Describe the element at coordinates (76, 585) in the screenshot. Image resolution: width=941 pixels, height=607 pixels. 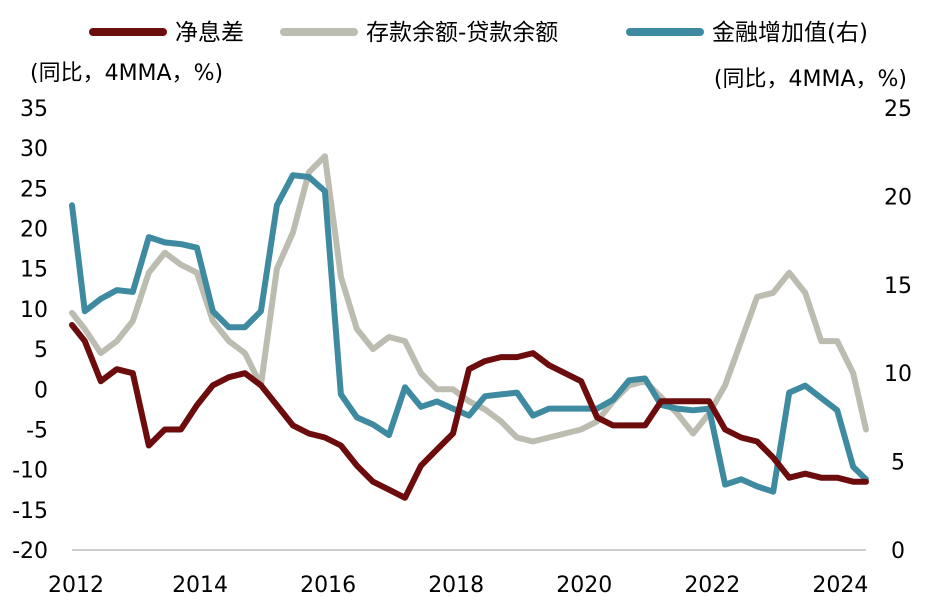
I see `x-axis-tick-label: 2012` at that location.